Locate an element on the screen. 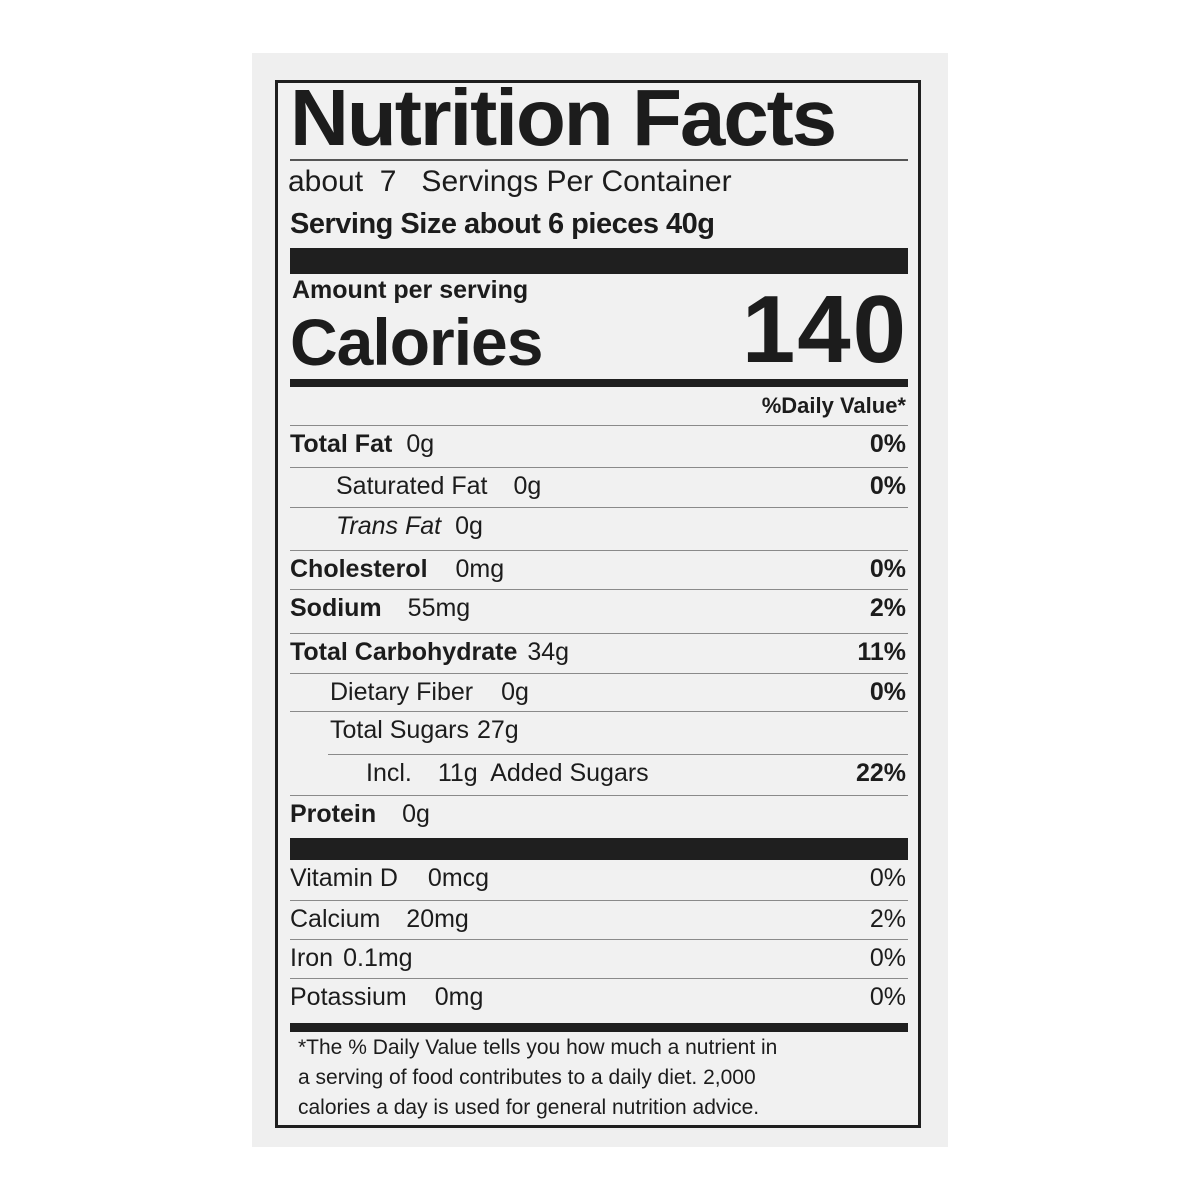  vitamin-row: Potassium 0mg 0% is located at coordinates (598, 1000).